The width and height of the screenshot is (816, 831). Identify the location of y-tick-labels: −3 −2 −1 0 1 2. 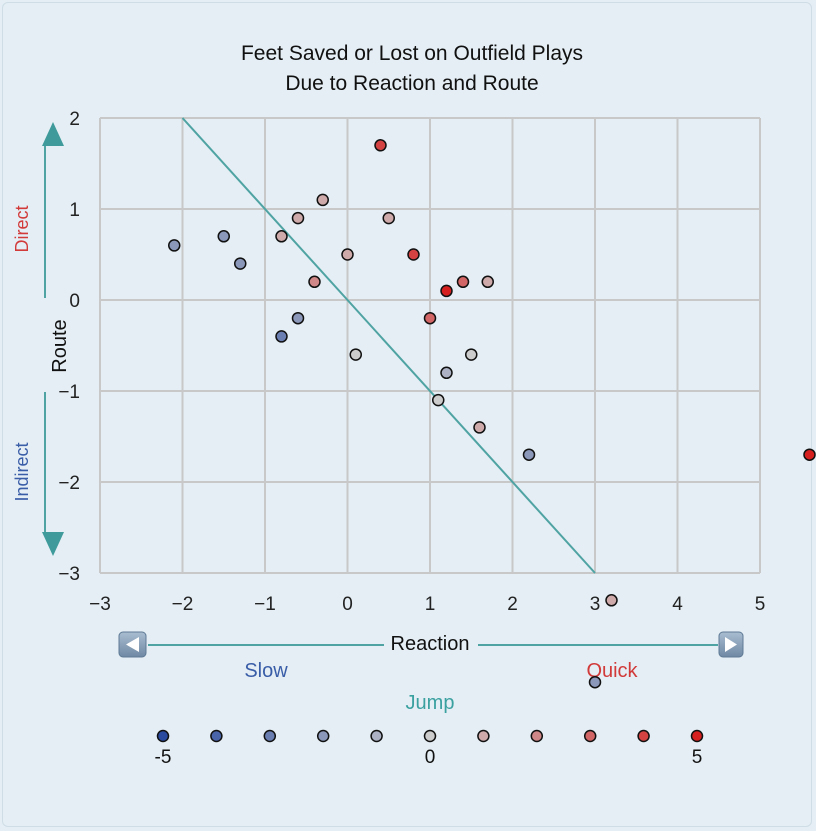
(69, 347).